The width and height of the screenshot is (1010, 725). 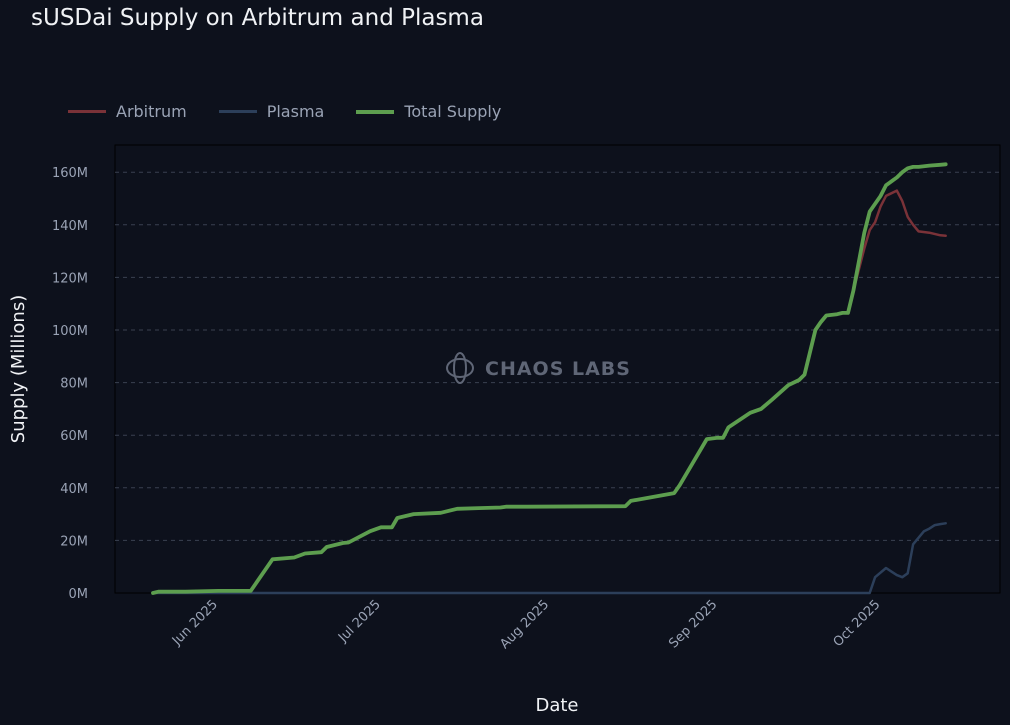 What do you see at coordinates (460, 368) in the screenshot?
I see `chaos-labs-logo-icon` at bounding box center [460, 368].